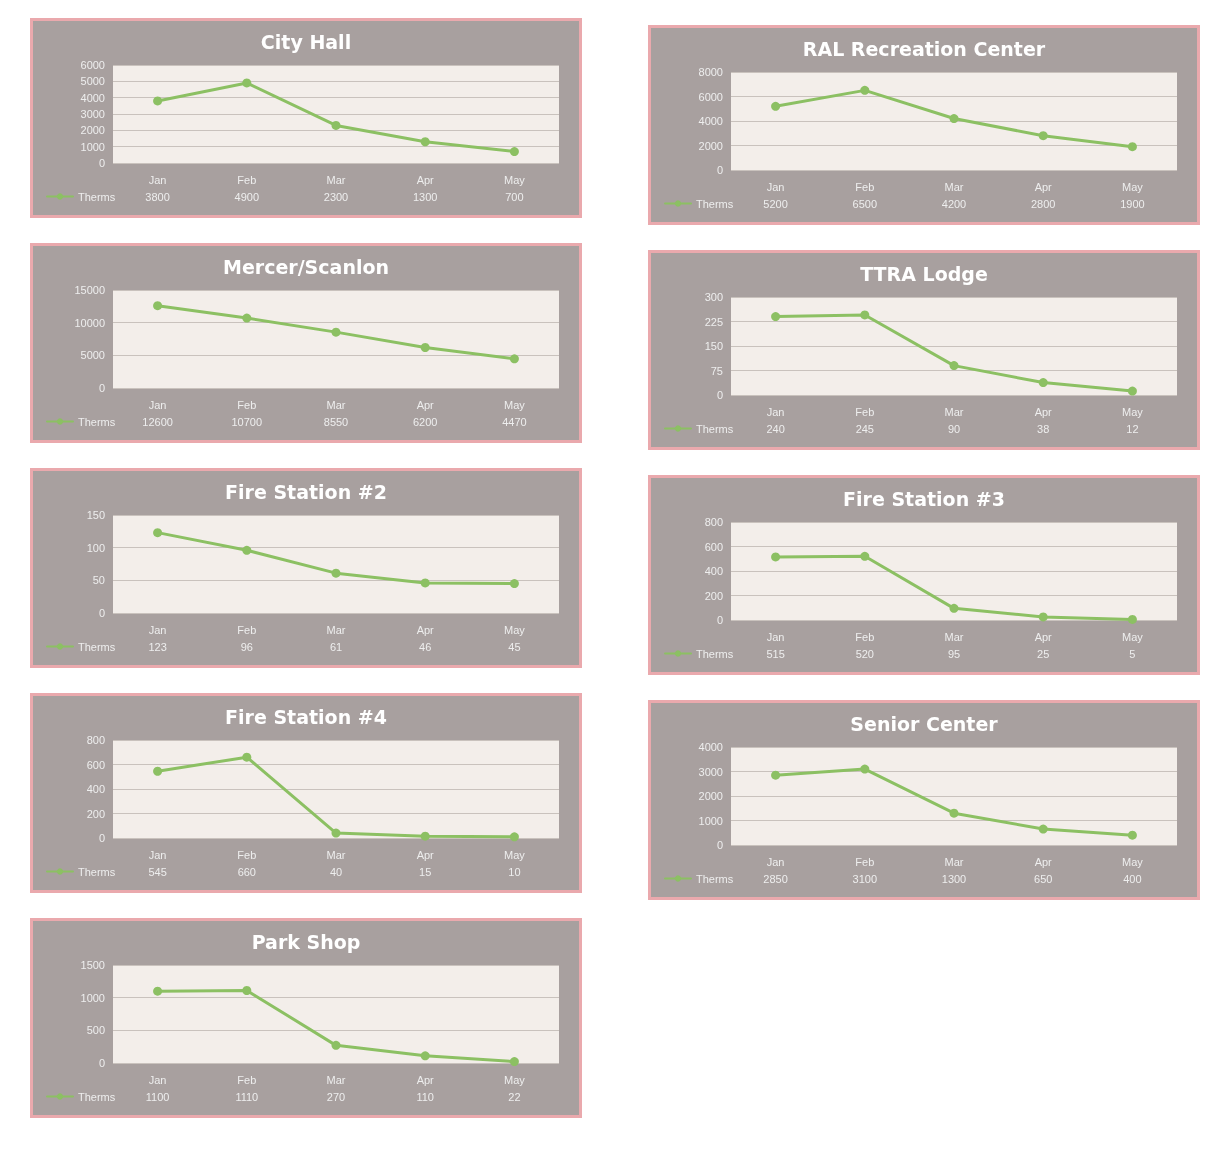 The width and height of the screenshot is (1215, 1153). I want to click on data-label: 245, so click(864, 428).